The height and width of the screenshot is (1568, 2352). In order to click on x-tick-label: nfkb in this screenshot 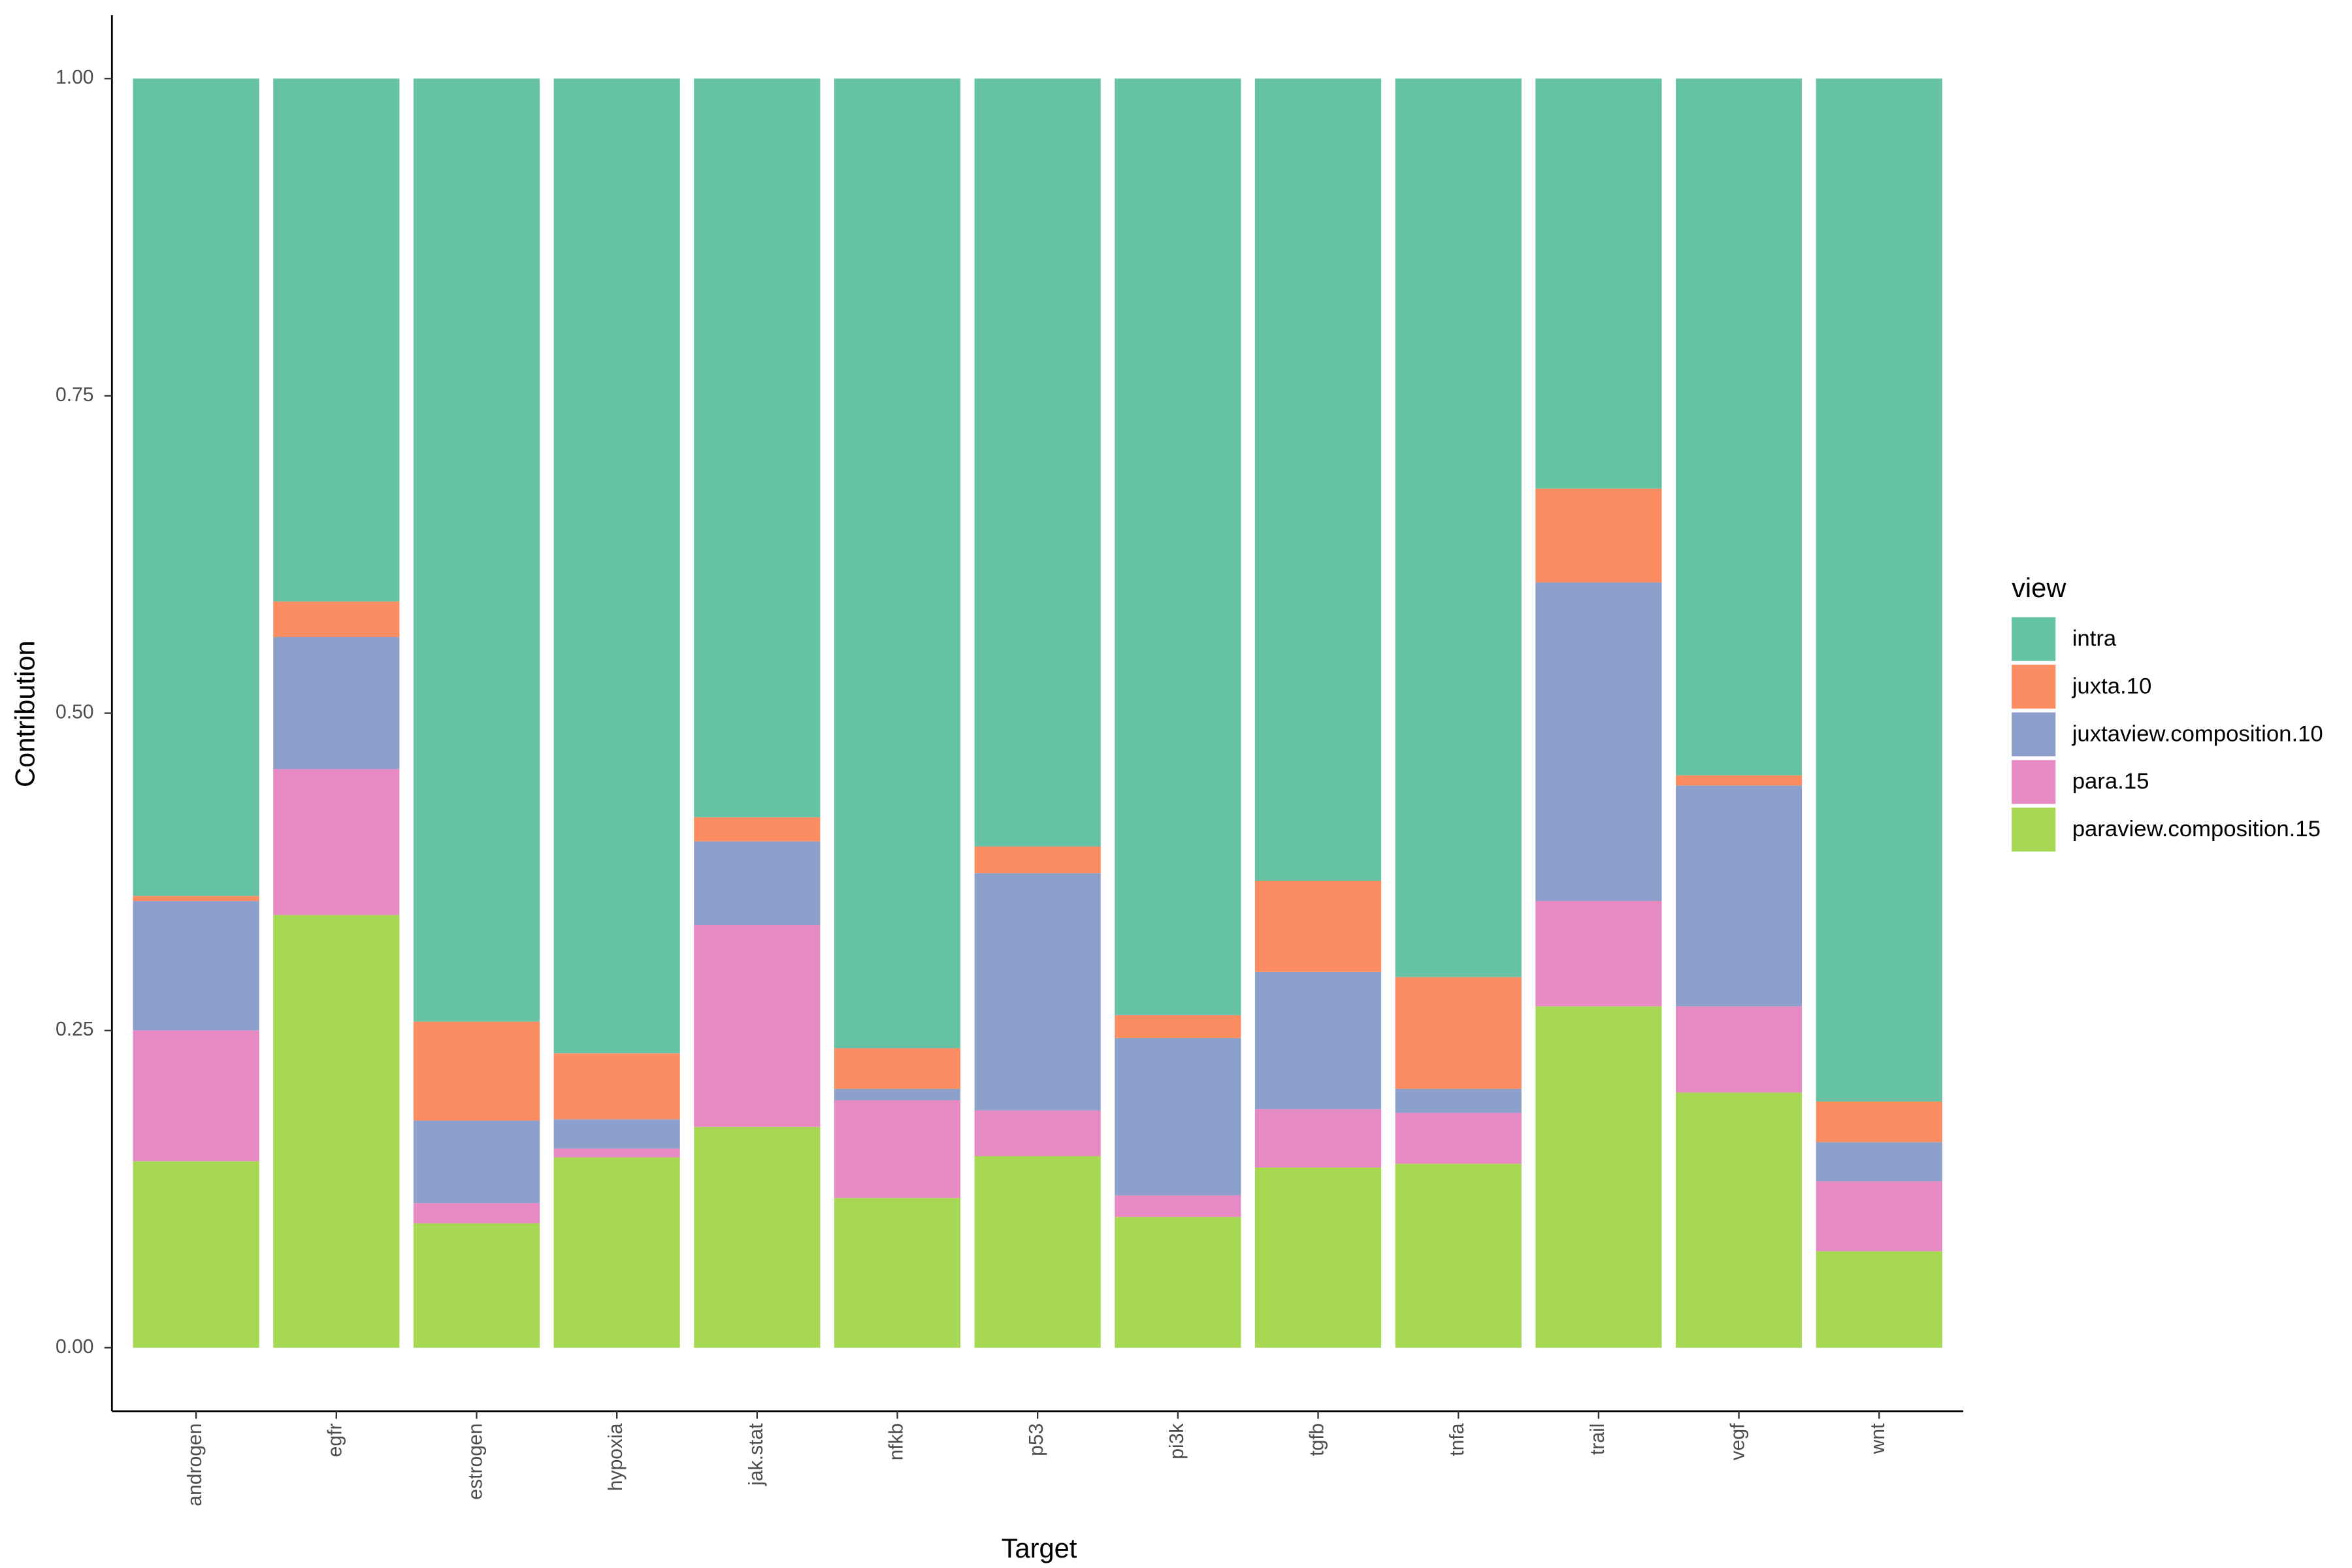, I will do `click(896, 1442)`.